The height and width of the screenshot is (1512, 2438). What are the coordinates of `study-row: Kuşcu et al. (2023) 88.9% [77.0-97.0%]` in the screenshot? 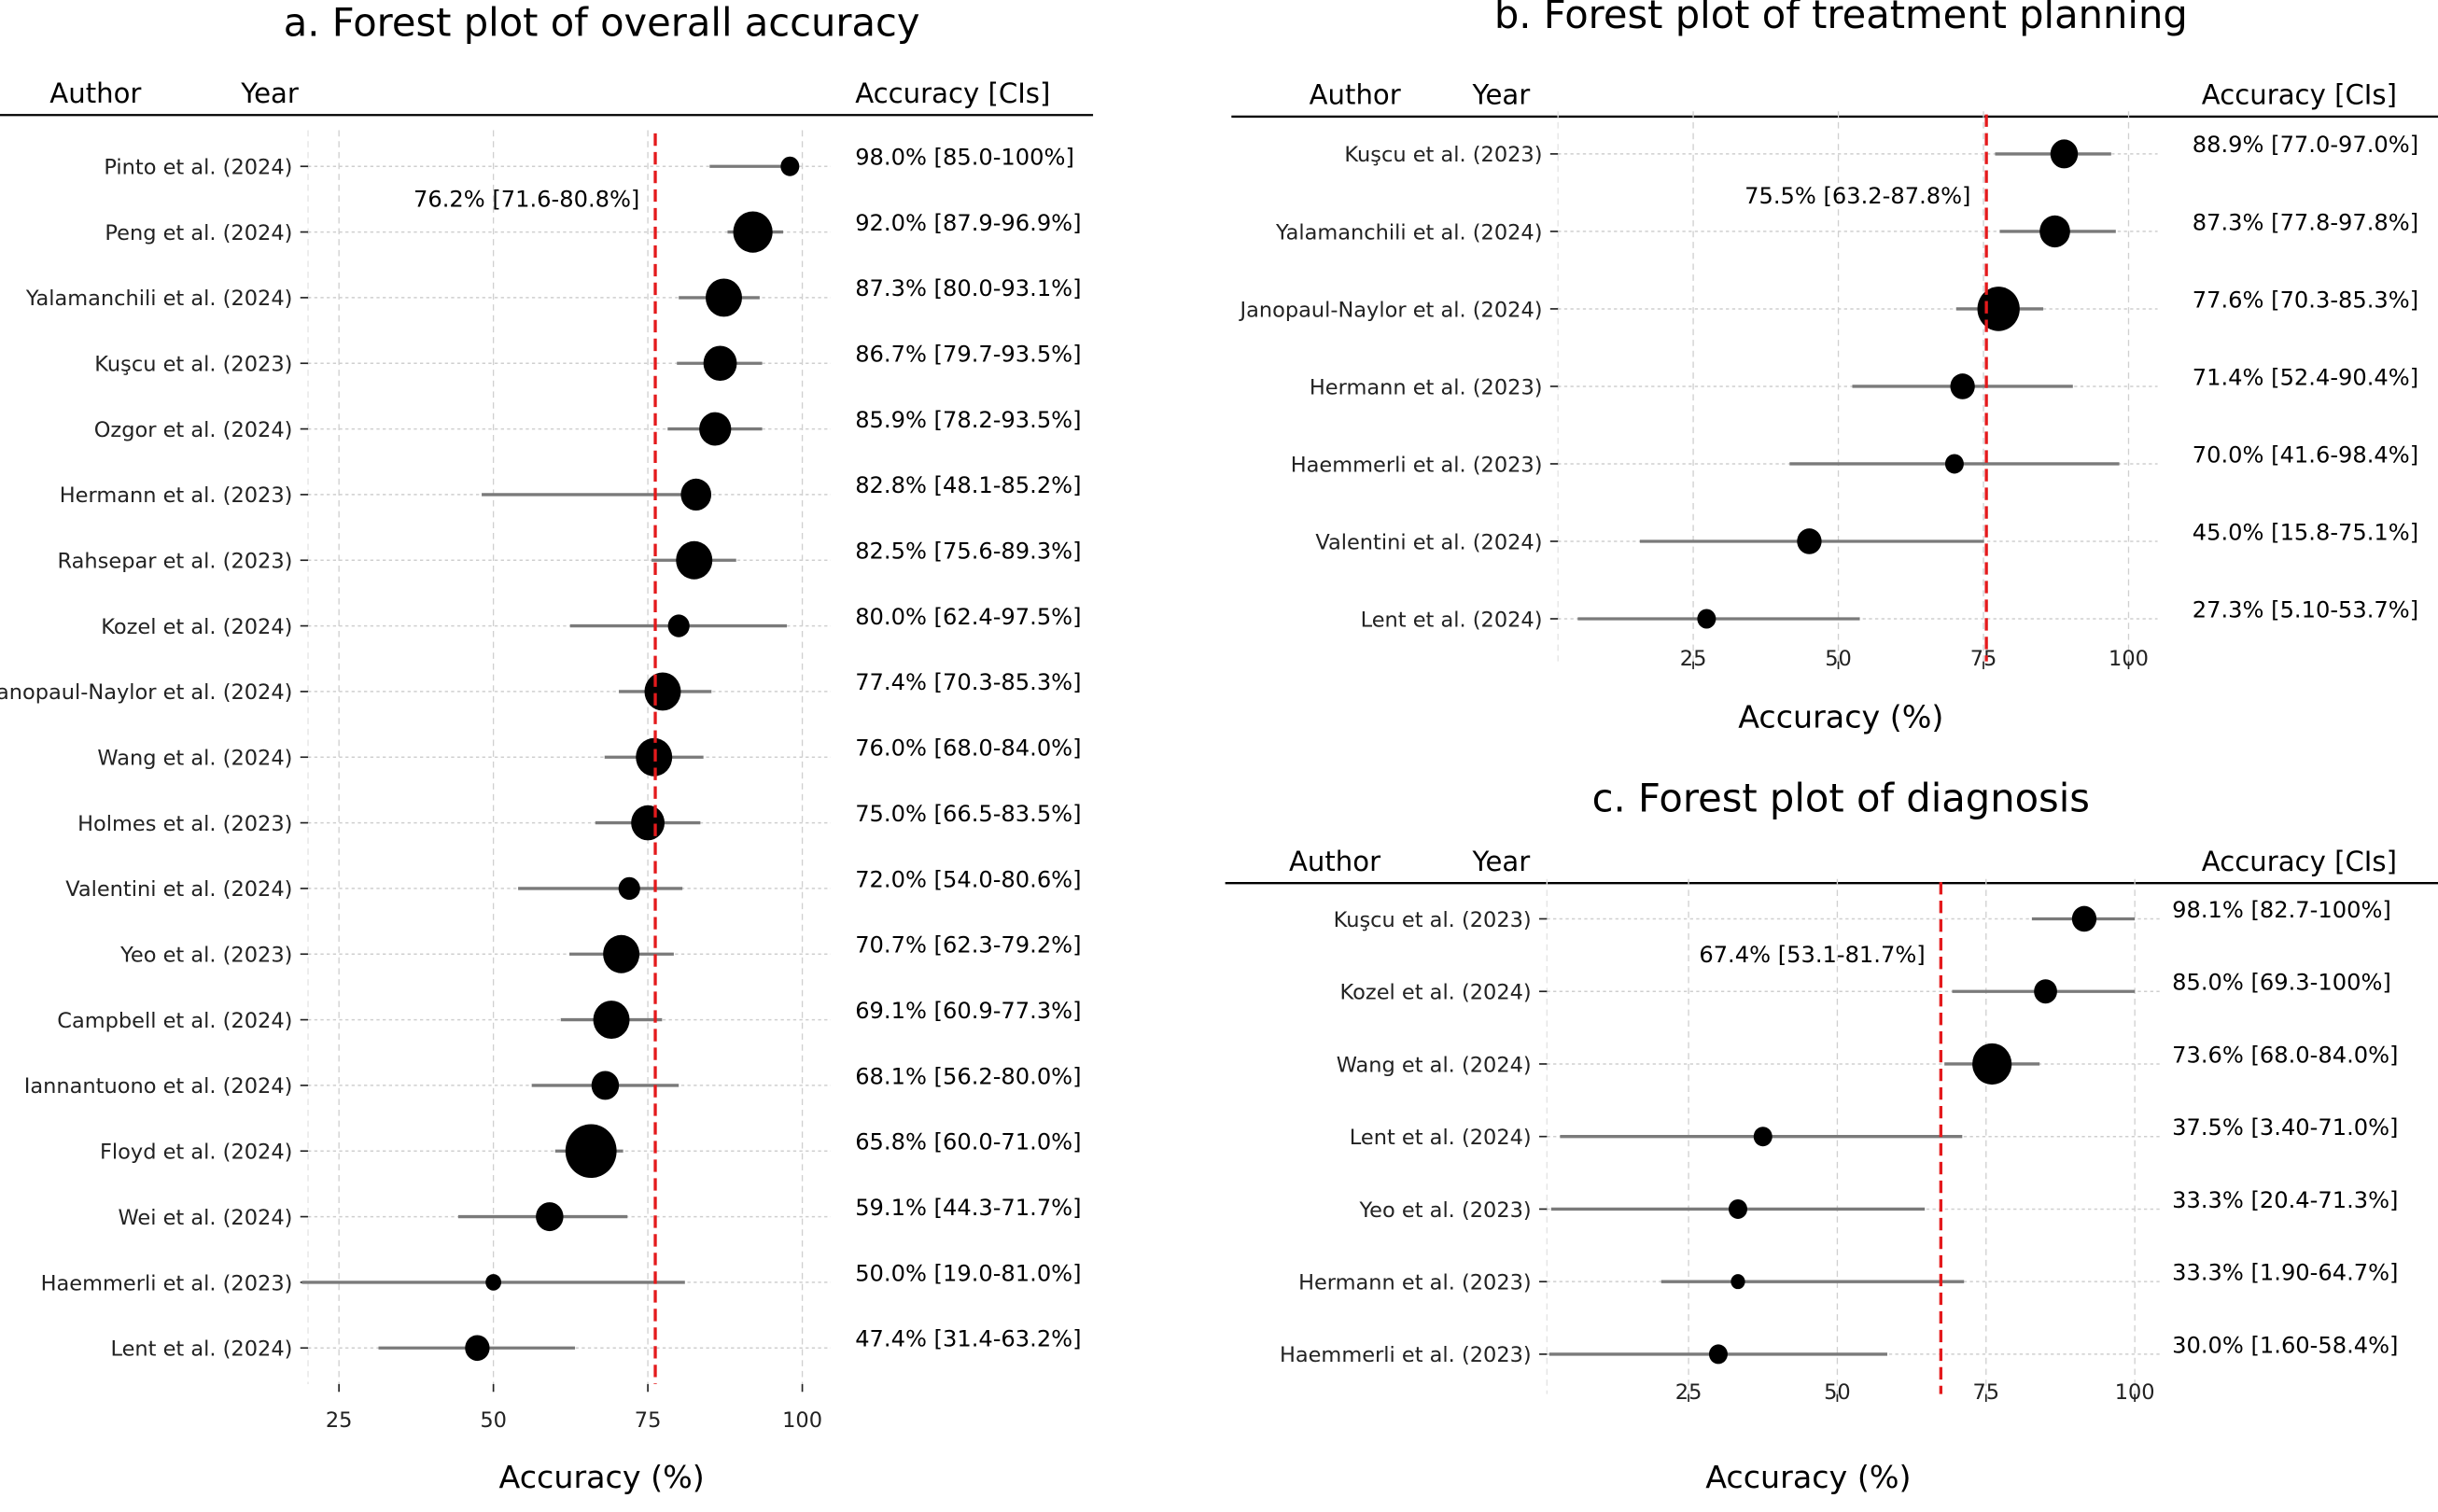 It's located at (1881, 150).